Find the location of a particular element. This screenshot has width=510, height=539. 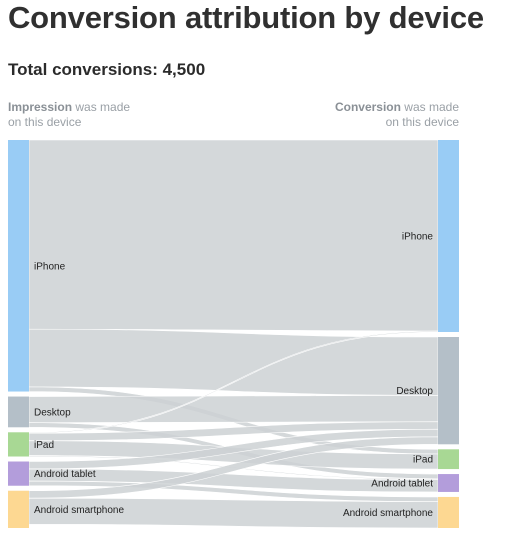

target-node-desktop is located at coordinates (448, 391).